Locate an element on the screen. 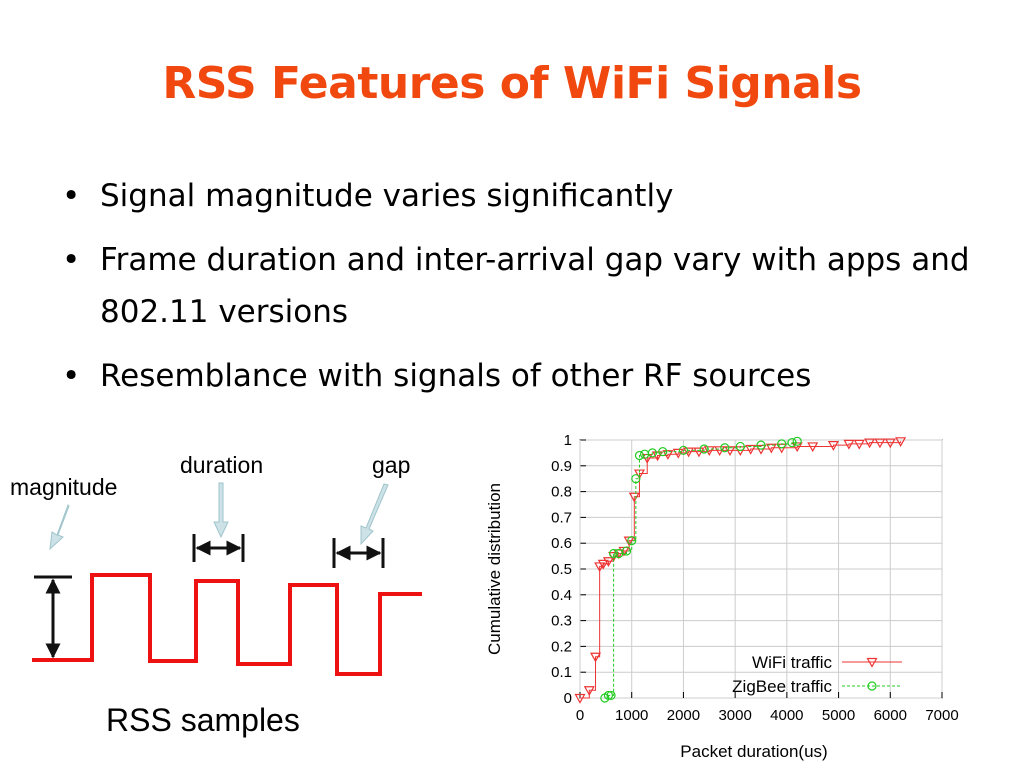 This screenshot has width=1024, height=768. bullet-text: Signal magnitude varies significantly is located at coordinates (387, 196).